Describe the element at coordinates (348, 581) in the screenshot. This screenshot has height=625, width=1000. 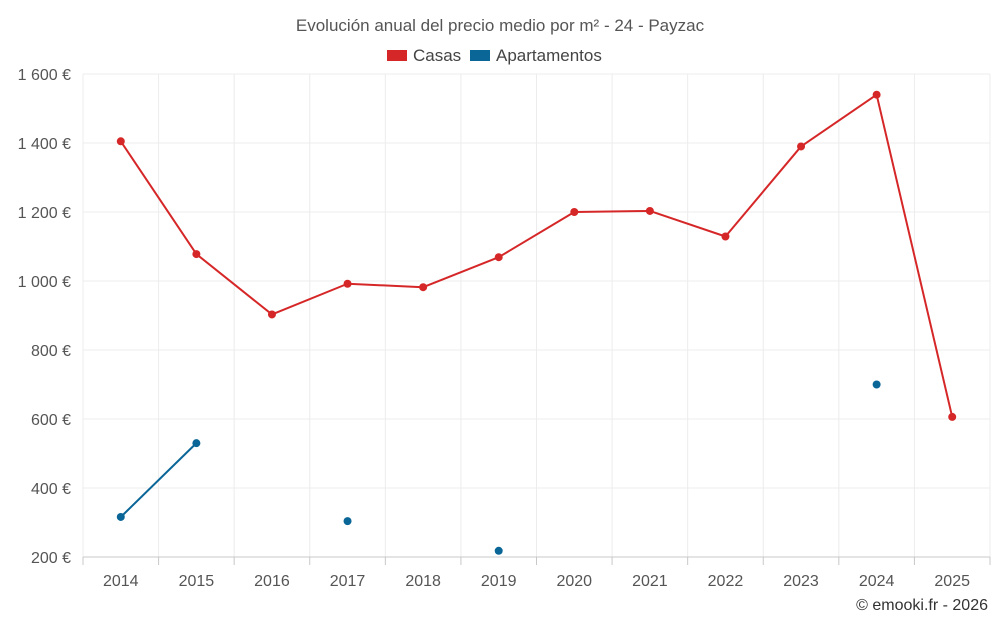
I see `x-tick-label: 2017` at that location.